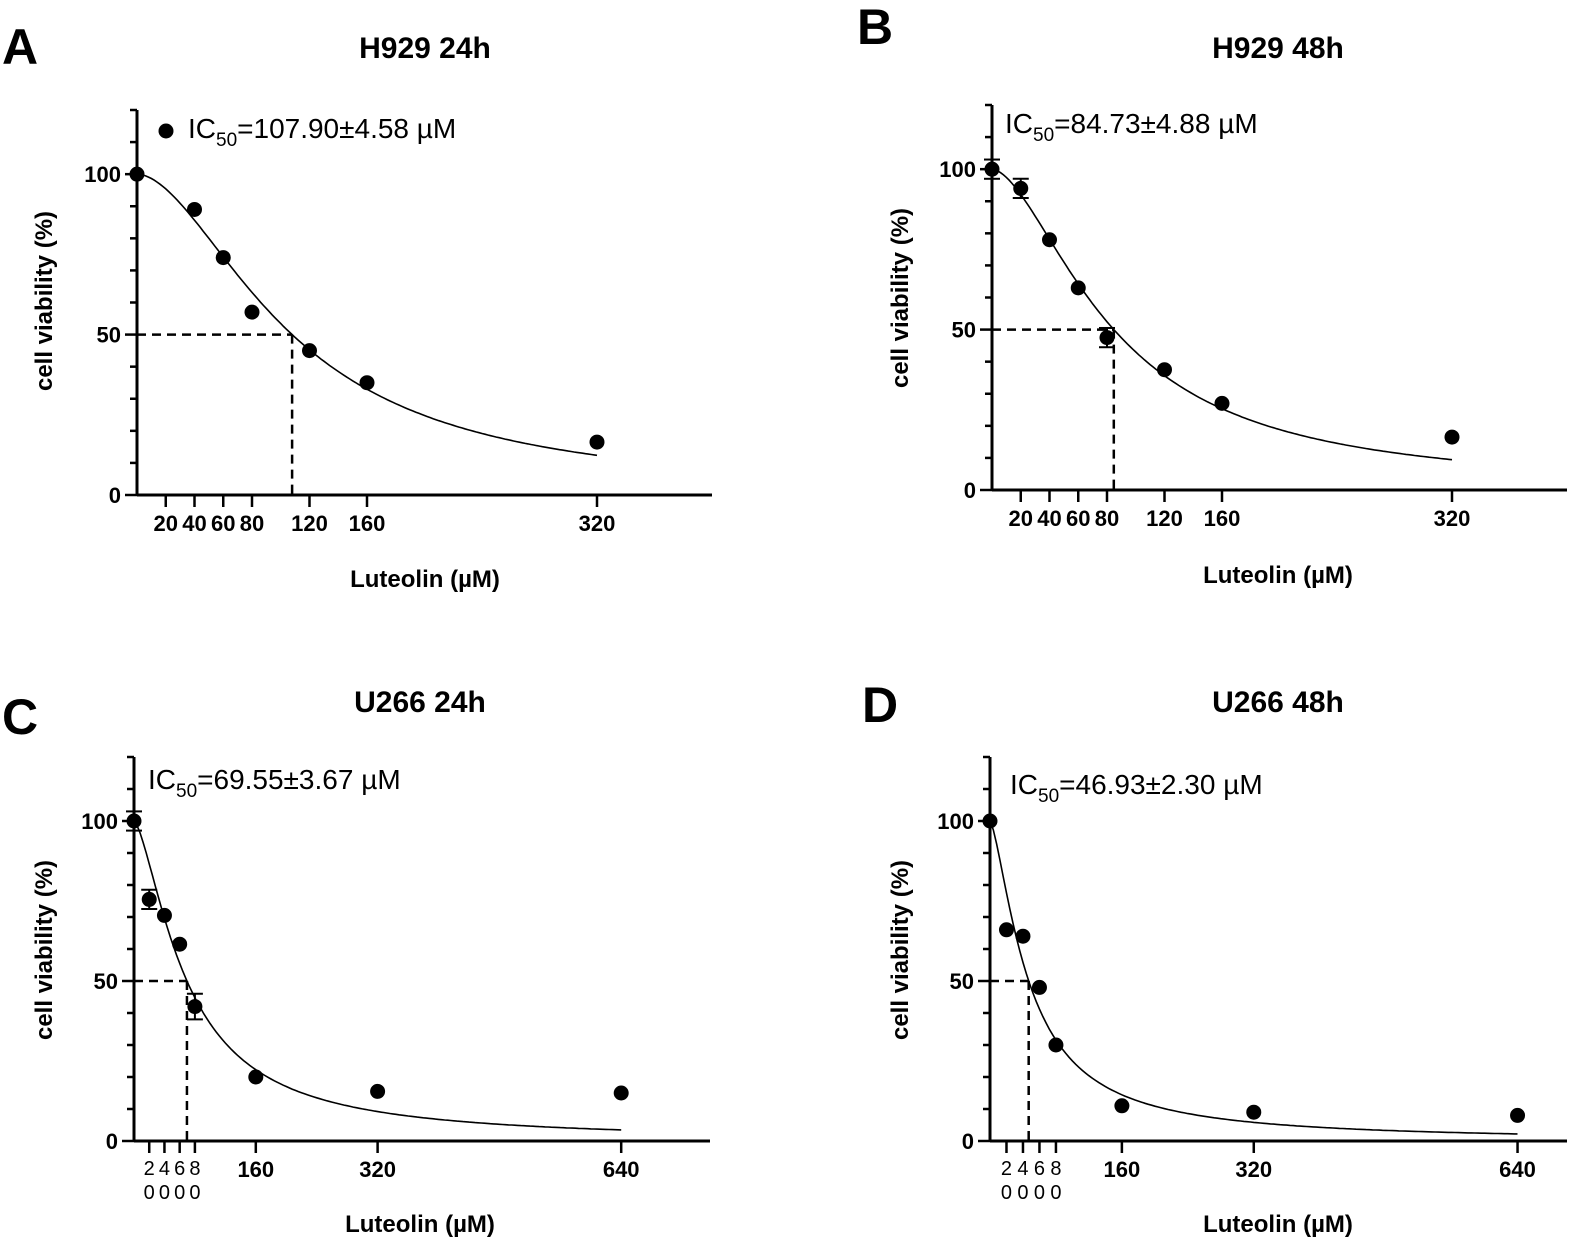 The height and width of the screenshot is (1243, 1570). I want to click on chart-title: H929 24h, so click(425, 48).